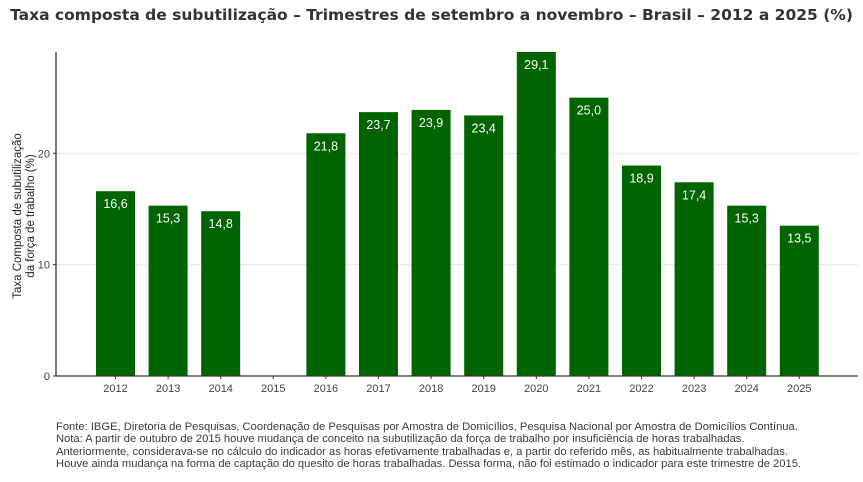 This screenshot has height=482, width=863. I want to click on bar-2023, so click(694, 279).